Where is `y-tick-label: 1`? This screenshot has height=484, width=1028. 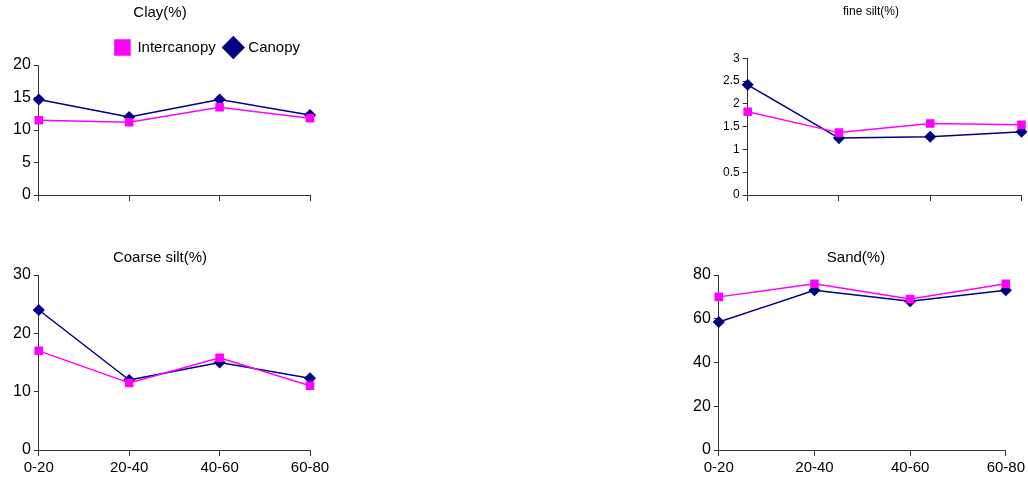
y-tick-label: 1 is located at coordinates (736, 148).